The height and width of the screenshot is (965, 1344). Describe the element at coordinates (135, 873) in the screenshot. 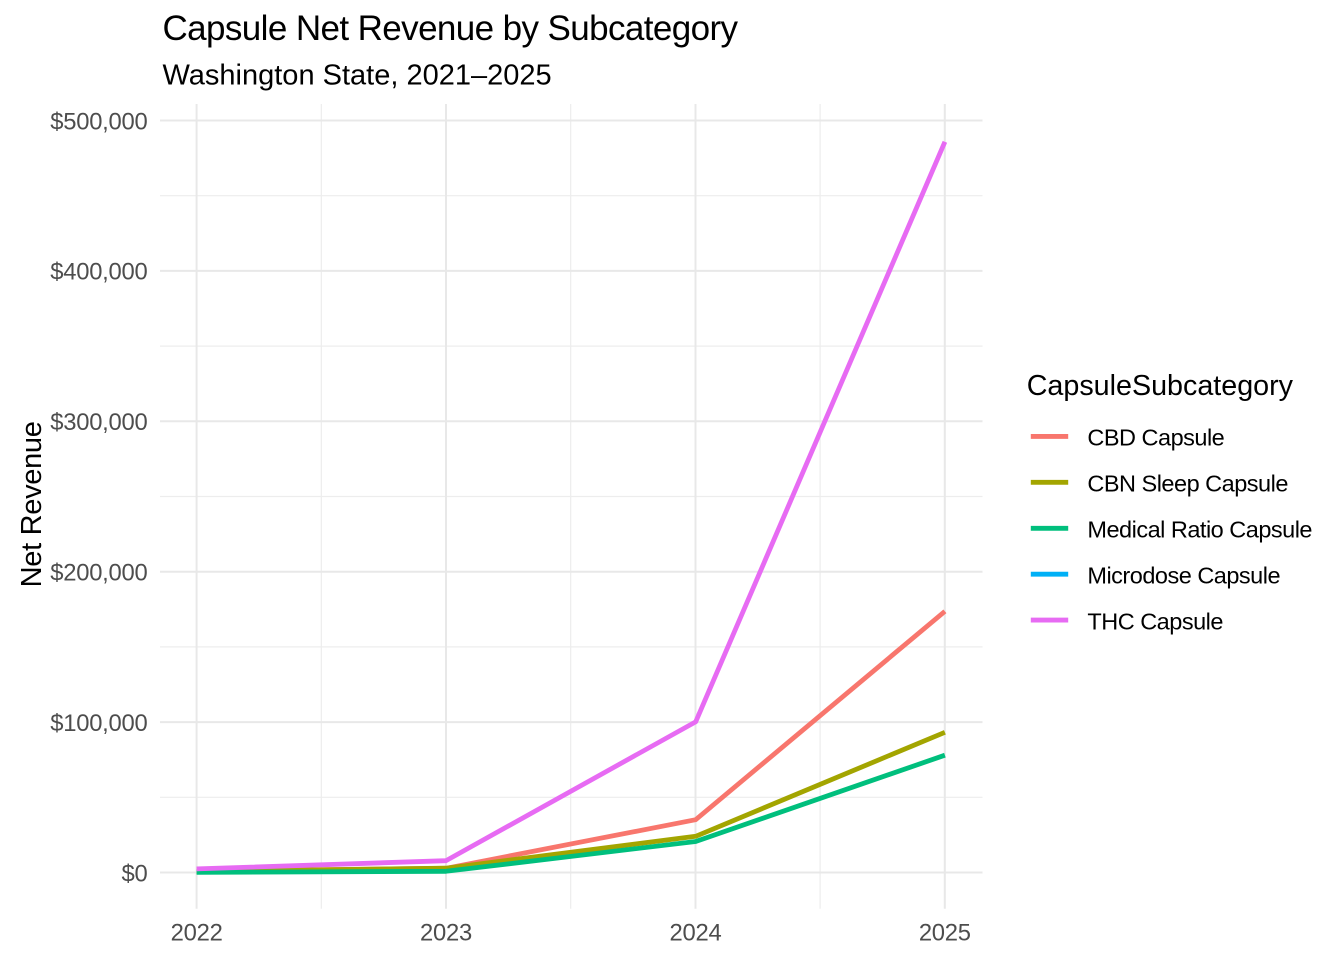

I see `svg-text: $0` at that location.